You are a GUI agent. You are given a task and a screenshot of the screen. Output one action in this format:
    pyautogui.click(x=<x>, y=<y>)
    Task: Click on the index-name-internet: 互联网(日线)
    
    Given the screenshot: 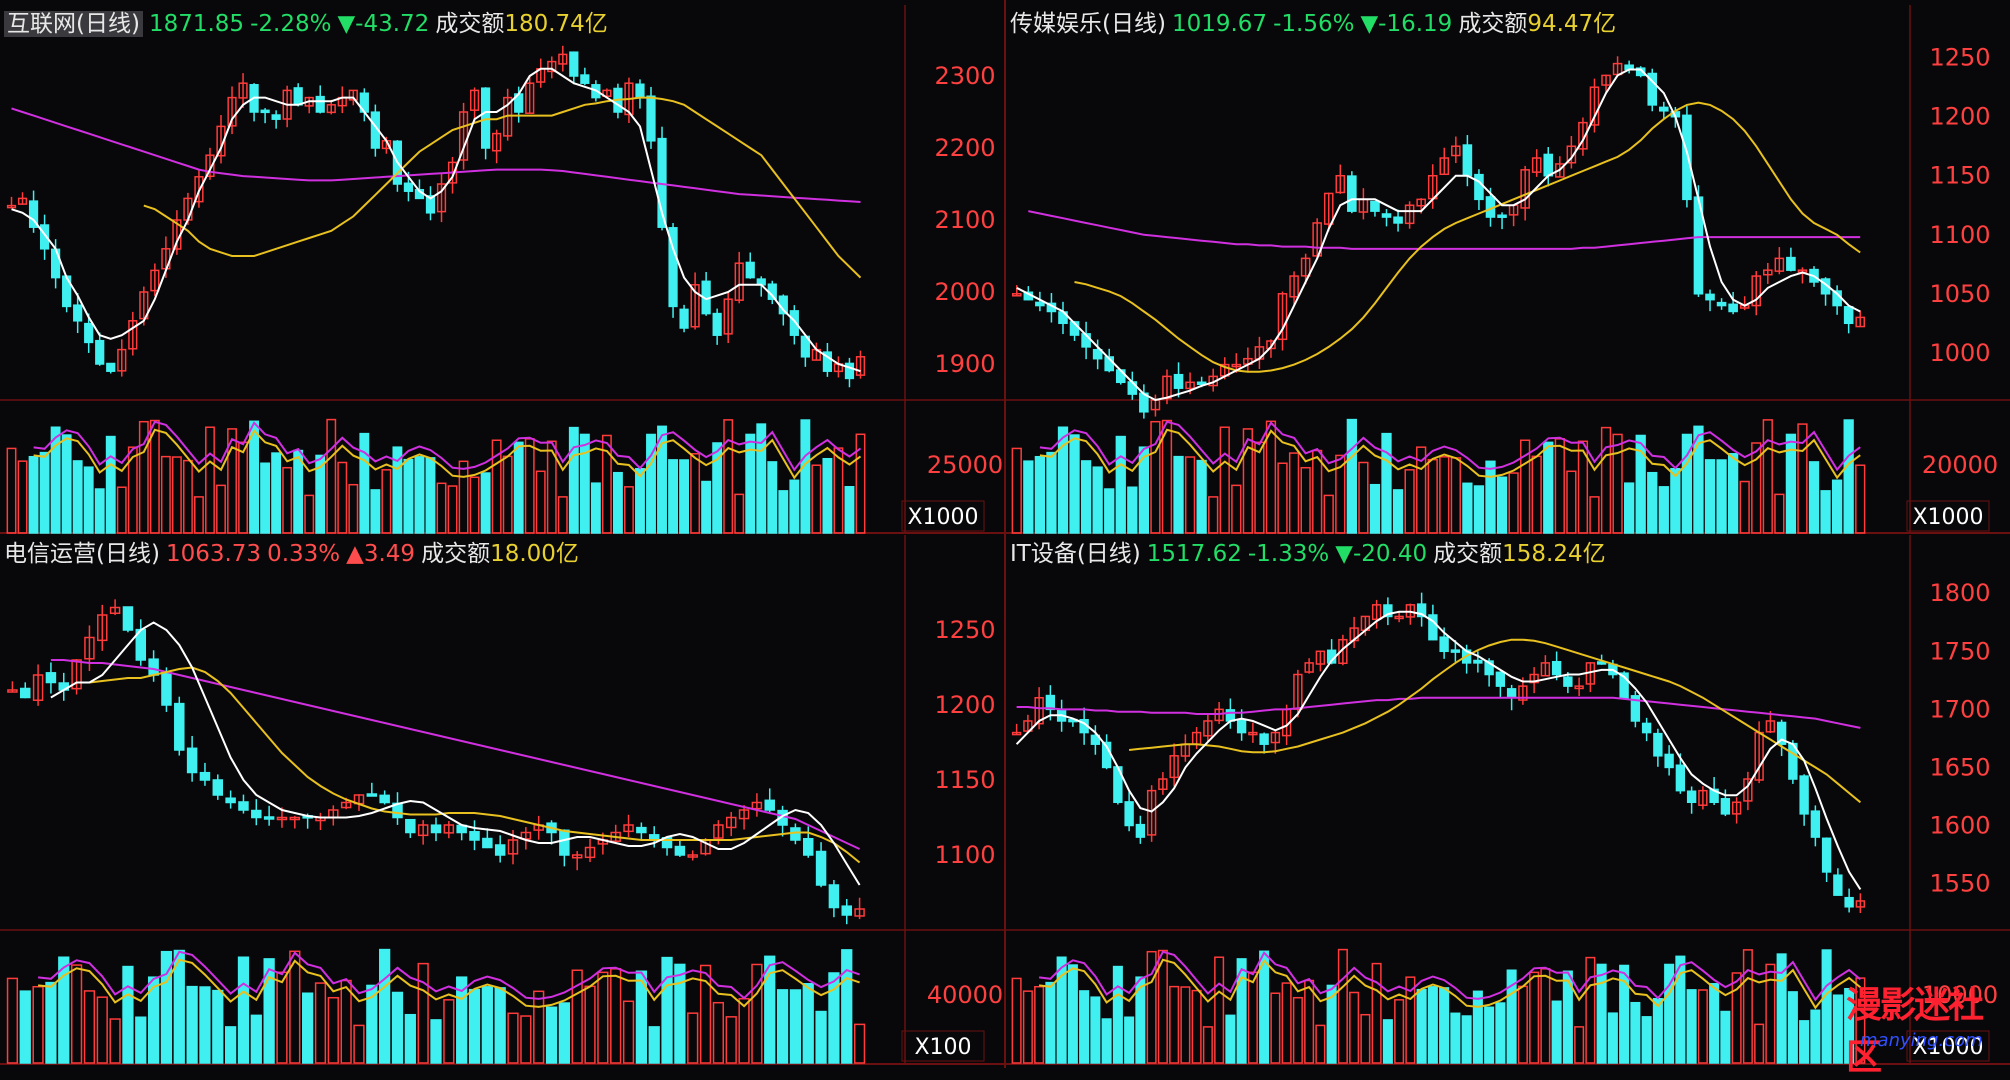 What is the action you would take?
    pyautogui.click(x=73, y=24)
    